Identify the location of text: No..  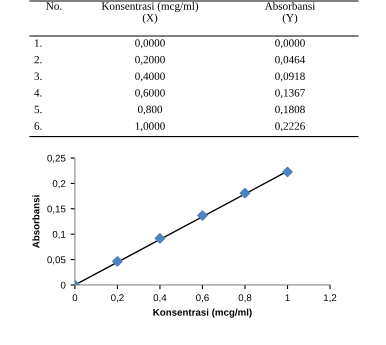
(54, 6).